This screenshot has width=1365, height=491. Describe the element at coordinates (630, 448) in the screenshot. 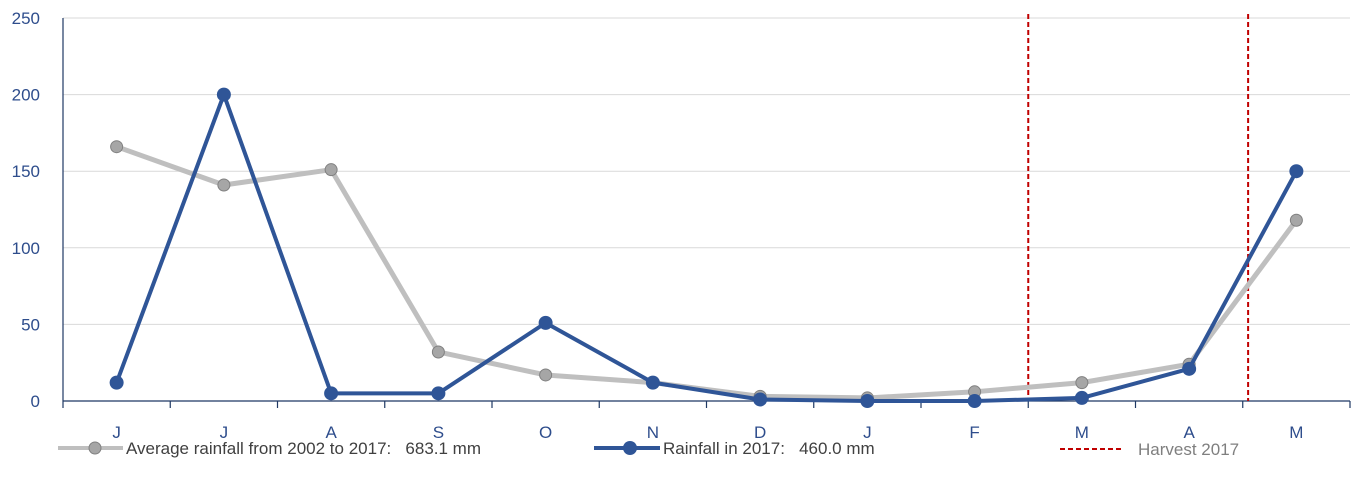

I see `legend-2017-marker` at that location.